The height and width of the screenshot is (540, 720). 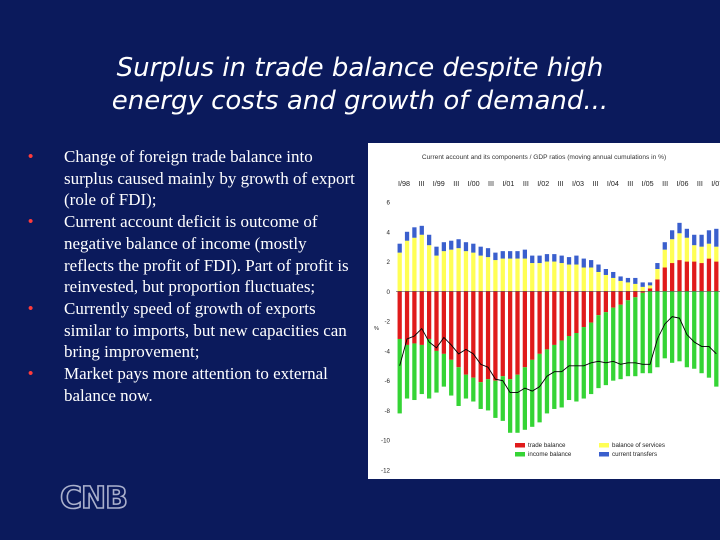 What do you see at coordinates (520, 445) in the screenshot?
I see `legend-swatch-trade-balance` at bounding box center [520, 445].